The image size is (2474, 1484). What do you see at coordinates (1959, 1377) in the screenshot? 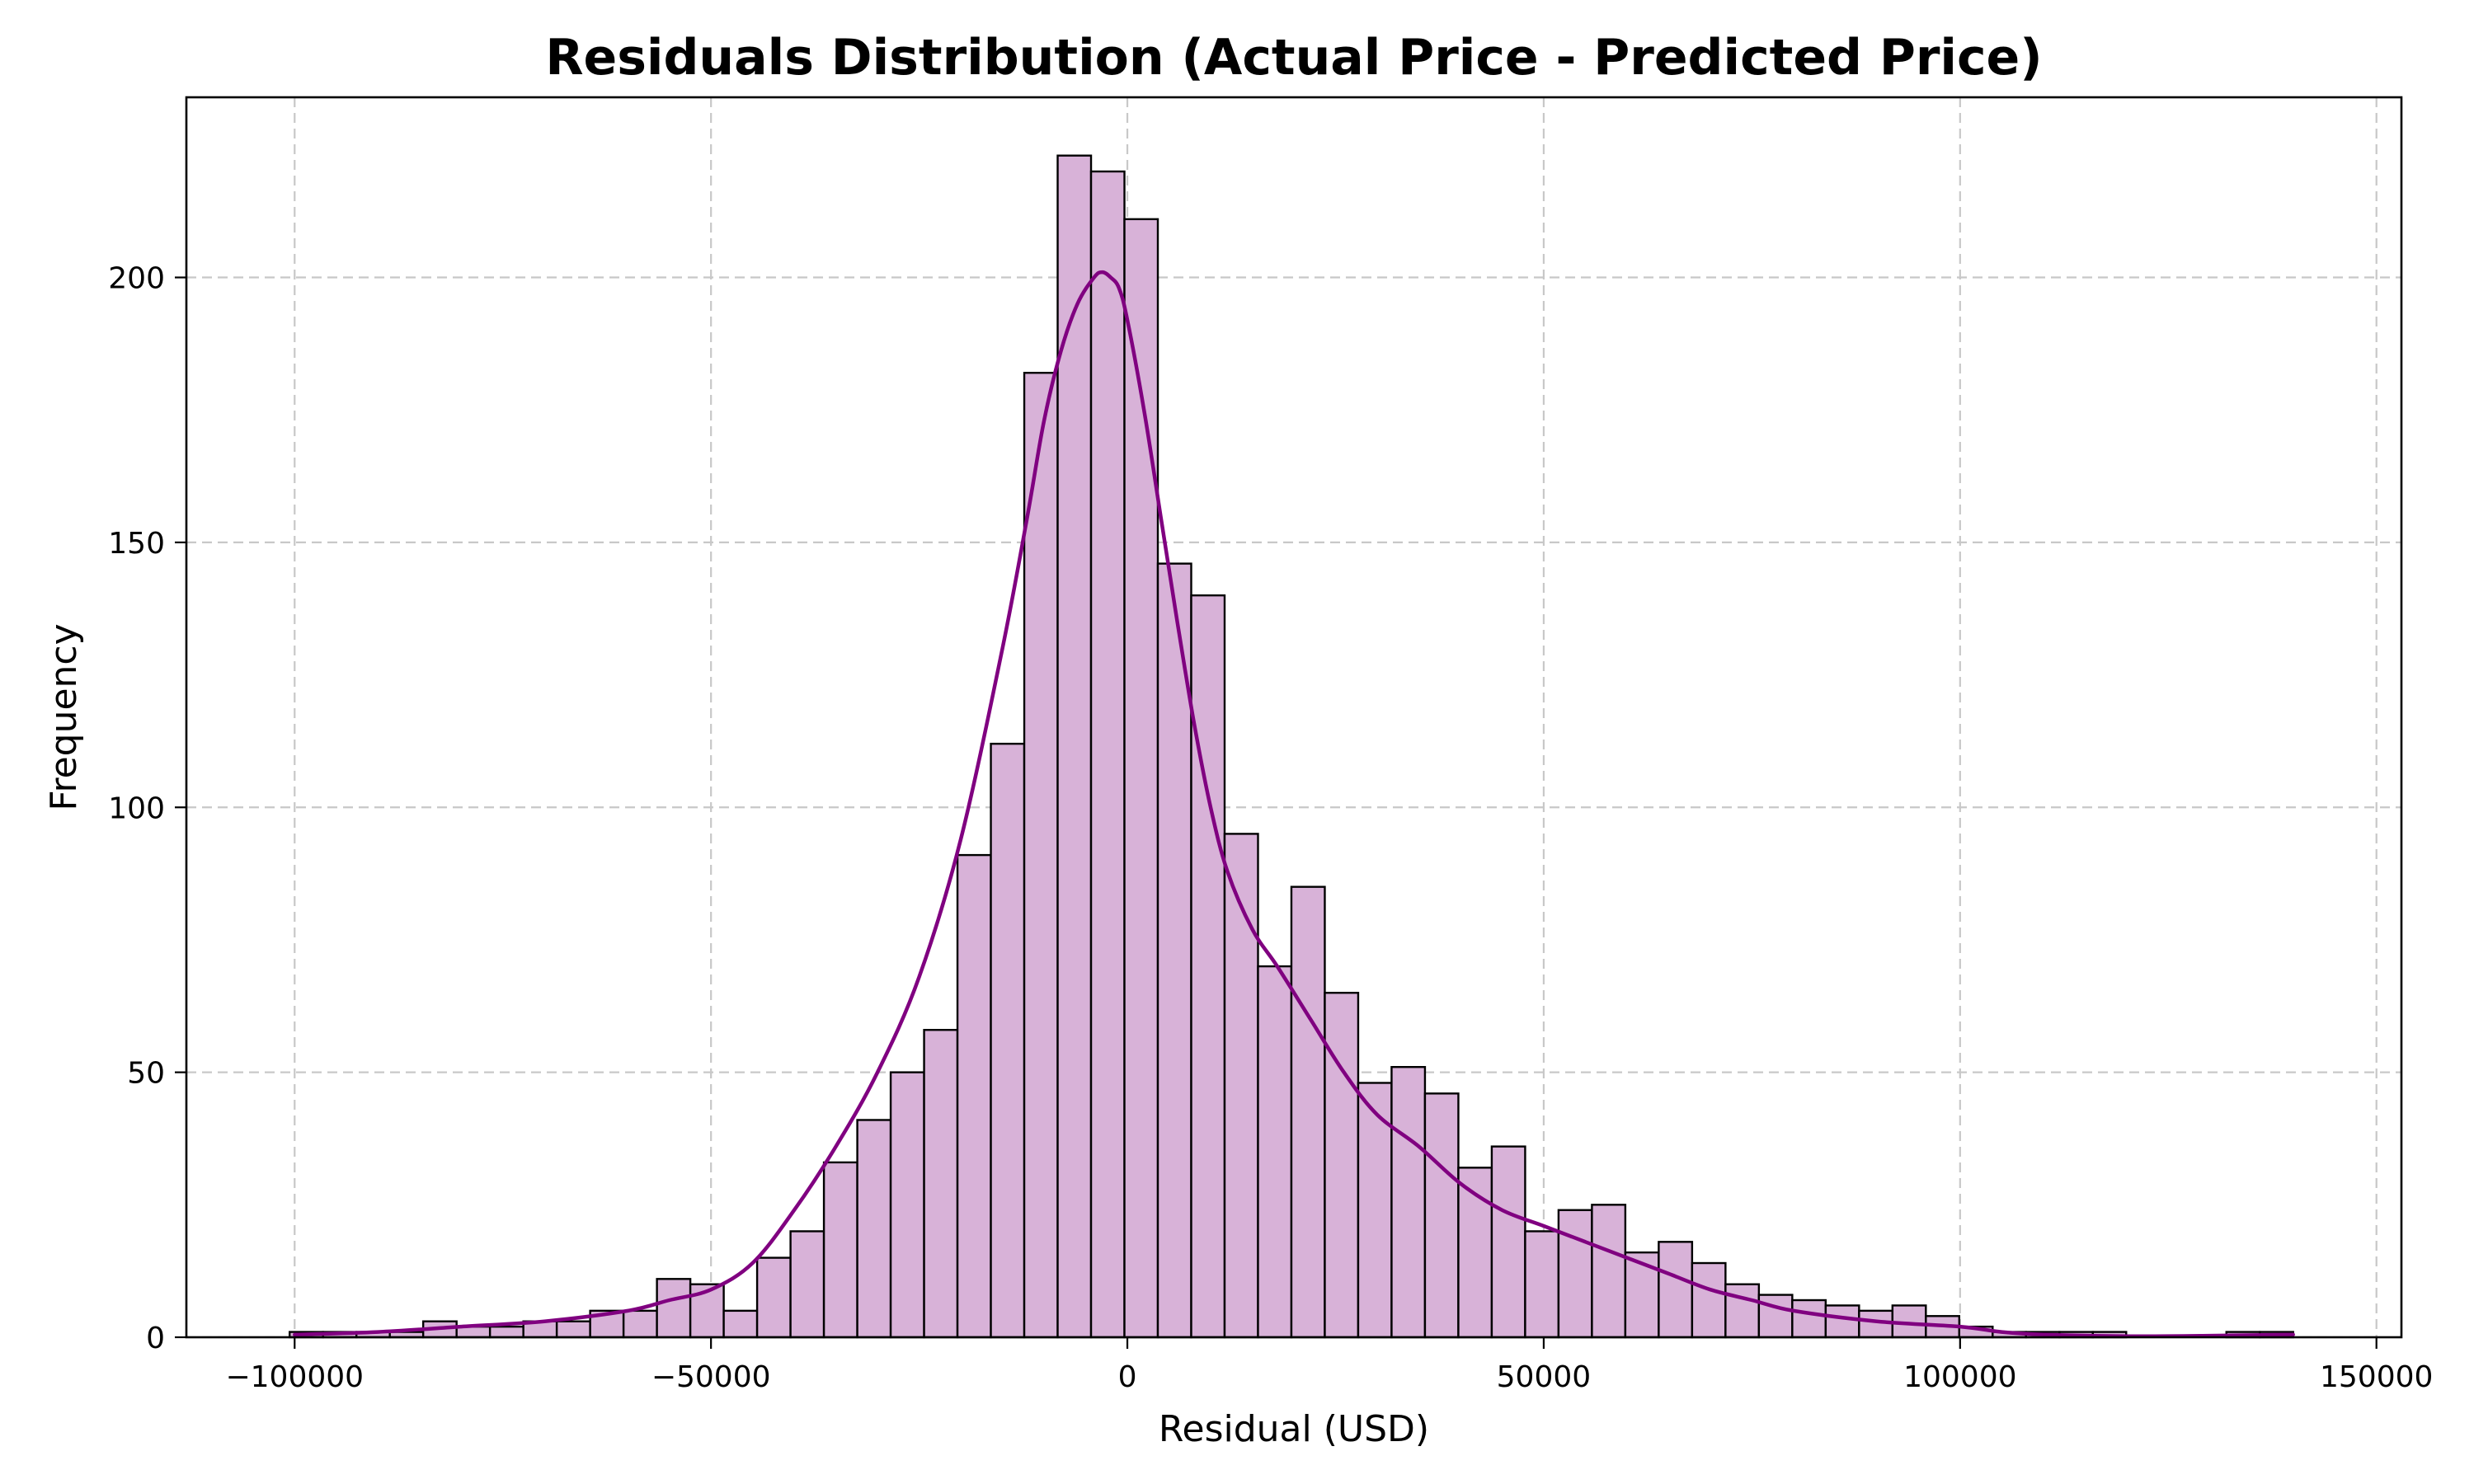
I see `x-tick-label: 100000` at bounding box center [1959, 1377].